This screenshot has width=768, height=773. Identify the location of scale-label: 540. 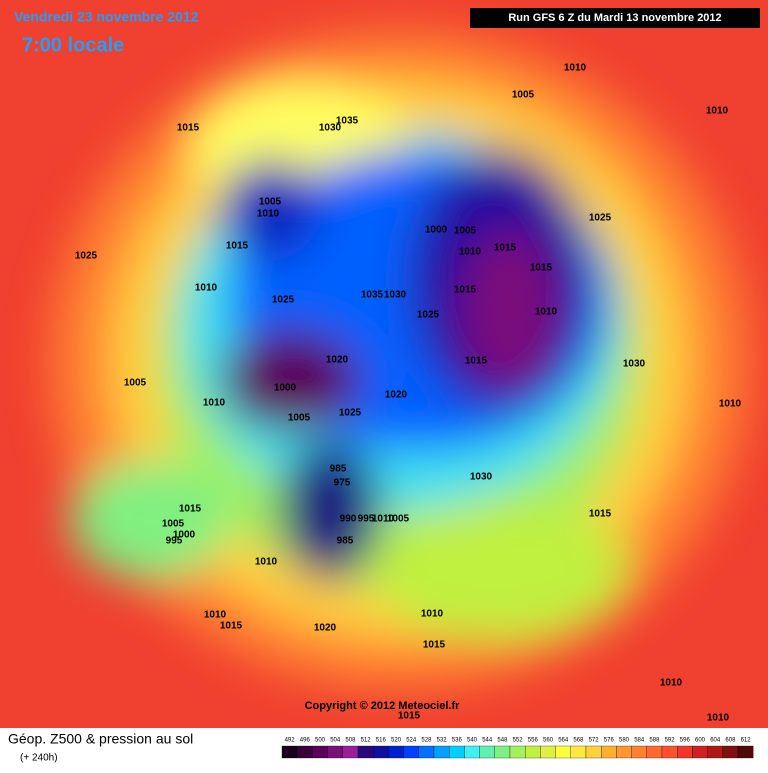
(472, 741).